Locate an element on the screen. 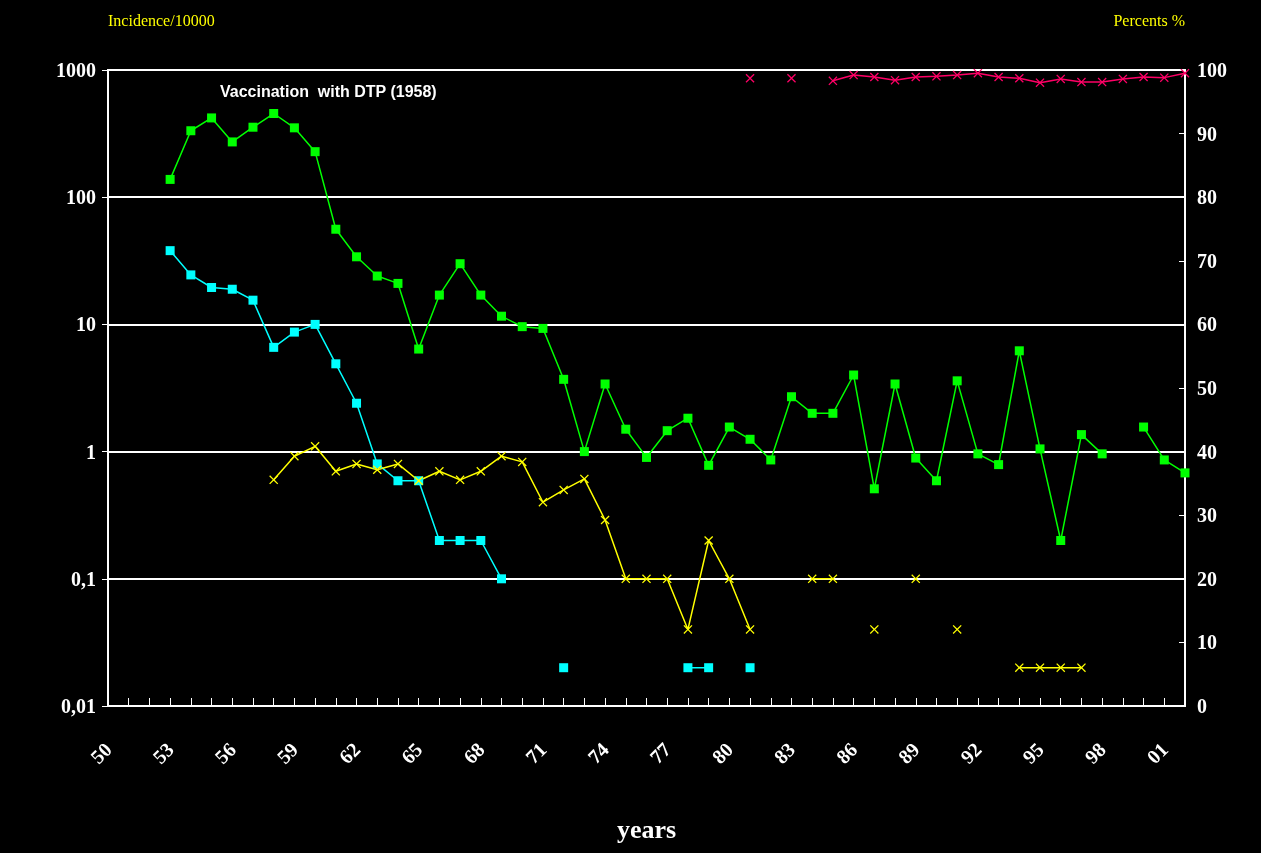 Image resolution: width=1261 pixels, height=853 pixels. y-tick-label: 0,1 is located at coordinates (83, 578).